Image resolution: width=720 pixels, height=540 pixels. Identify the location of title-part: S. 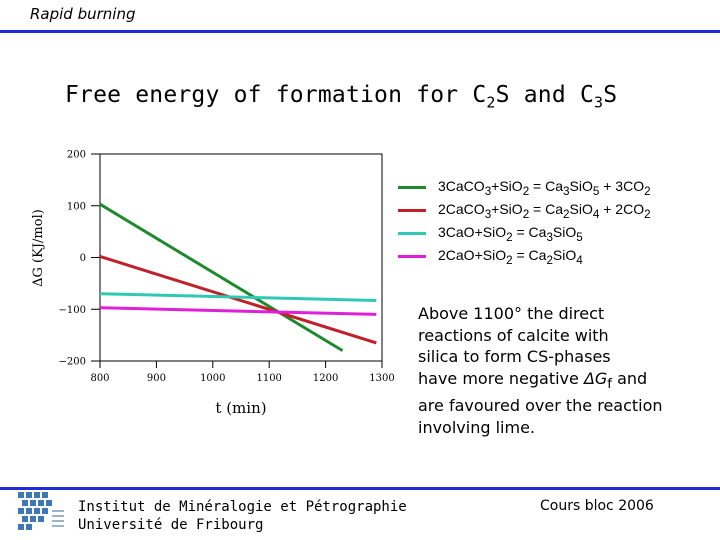
(610, 95).